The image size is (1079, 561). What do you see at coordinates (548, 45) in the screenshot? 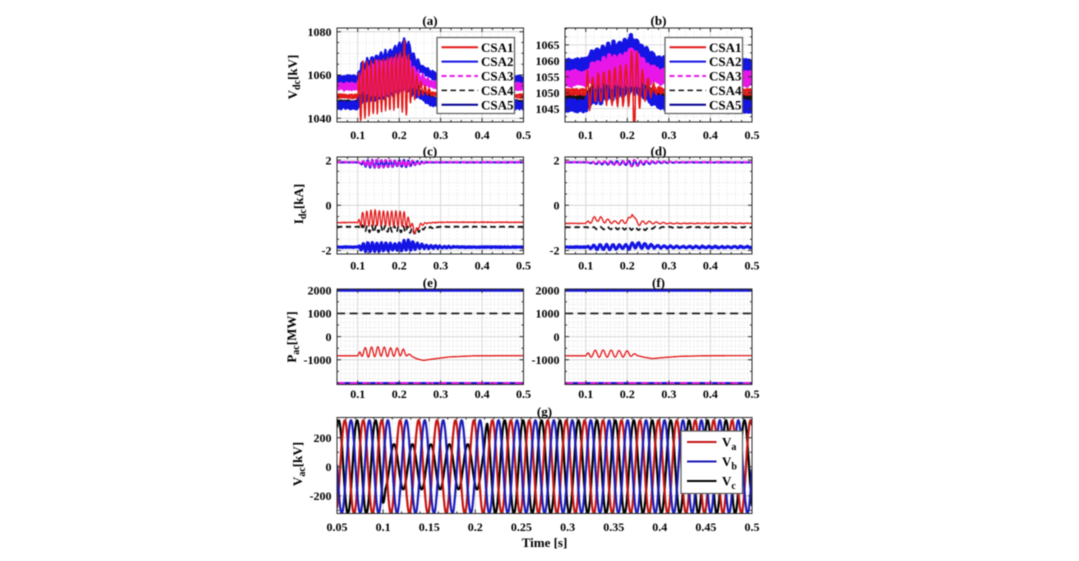
I see `svg-text: 1065` at bounding box center [548, 45].